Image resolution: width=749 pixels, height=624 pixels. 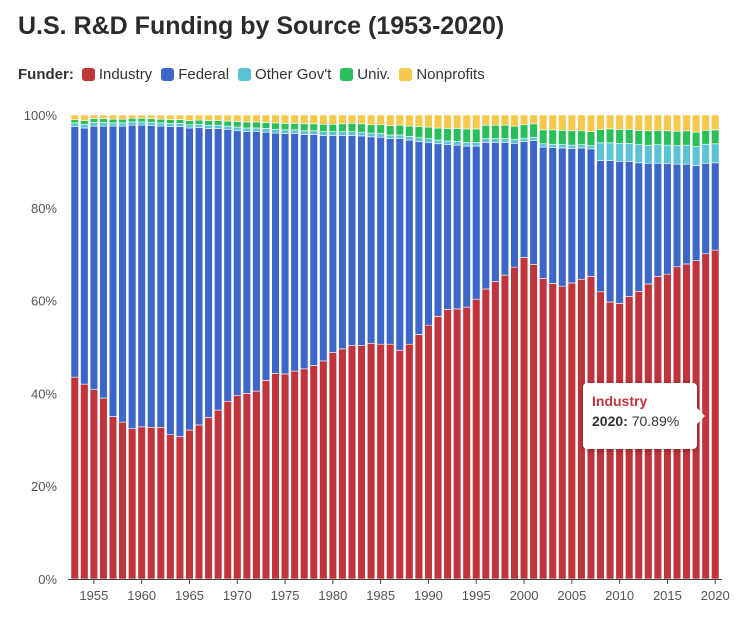 I want to click on tooltip-value: 70.89%, so click(x=655, y=421).